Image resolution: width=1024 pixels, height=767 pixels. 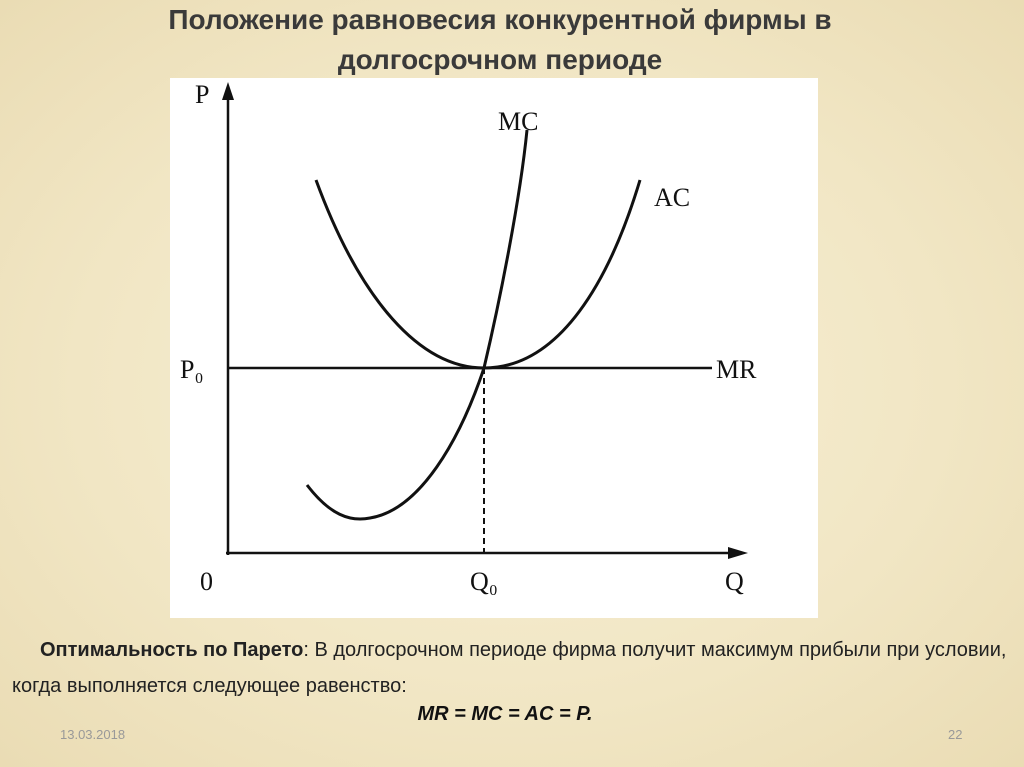 I want to click on y-axis-arrow, so click(x=228, y=91).